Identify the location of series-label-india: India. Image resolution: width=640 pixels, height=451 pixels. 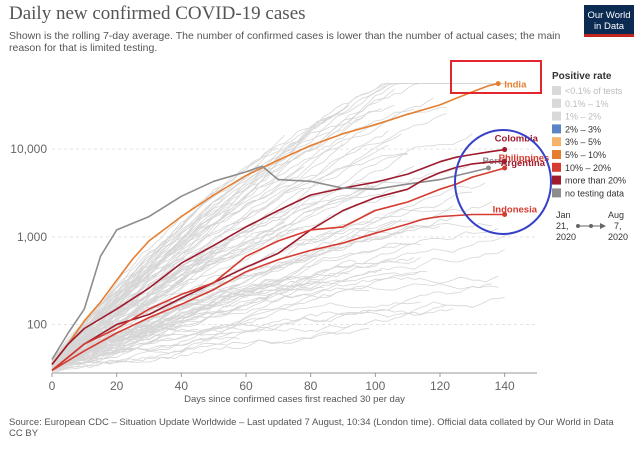
(515, 85).